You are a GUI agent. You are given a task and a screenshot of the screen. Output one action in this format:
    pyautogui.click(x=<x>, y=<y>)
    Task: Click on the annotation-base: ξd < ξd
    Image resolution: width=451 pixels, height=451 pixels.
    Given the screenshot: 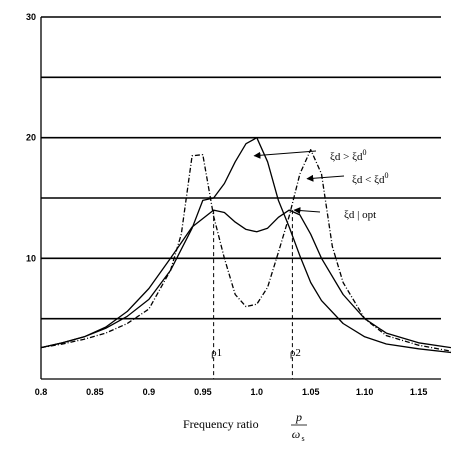 What is the action you would take?
    pyautogui.click(x=368, y=180)
    